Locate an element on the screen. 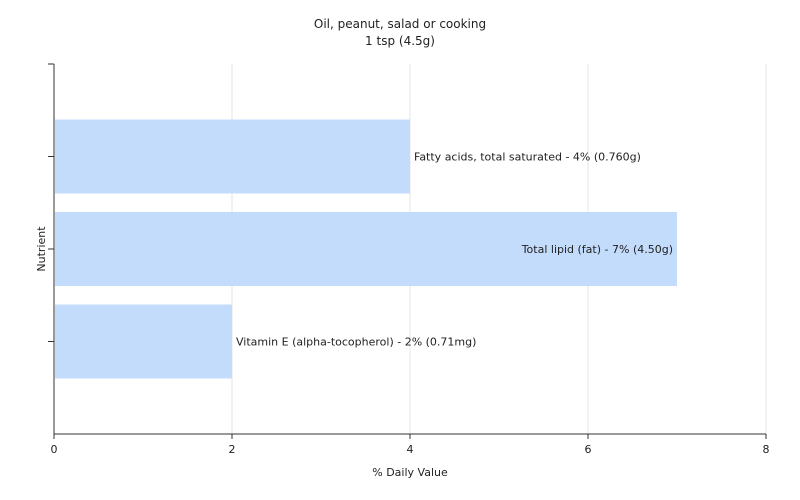 The image size is (800, 500). x-tick-label: 2 is located at coordinates (232, 449).